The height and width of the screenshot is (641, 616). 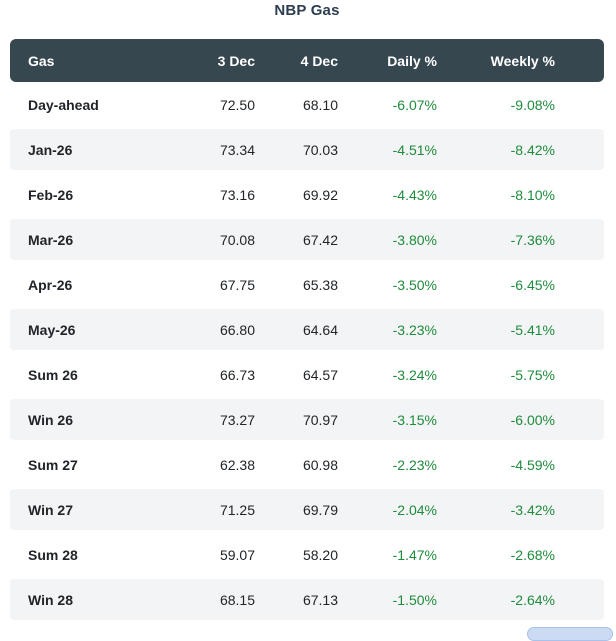 I want to click on column-header-weekly-: Weekly %, so click(x=522, y=60).